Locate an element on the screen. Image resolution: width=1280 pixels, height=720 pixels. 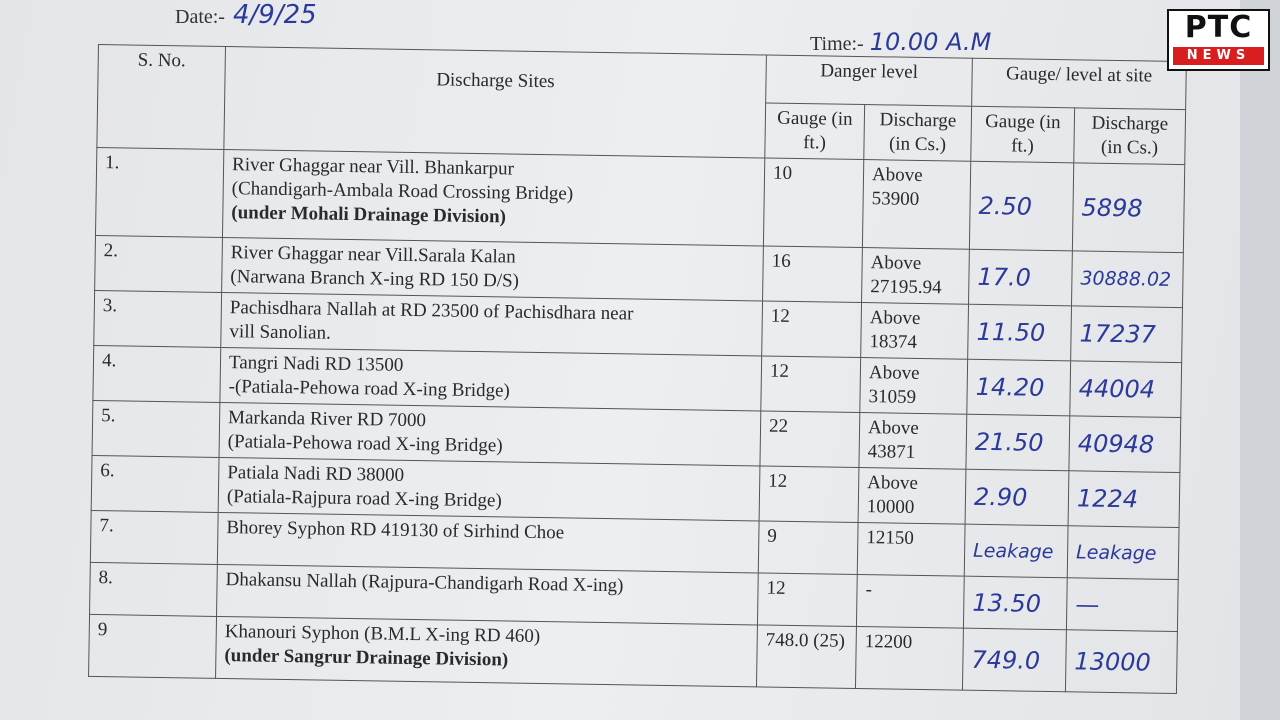
date-value: 4/9/25 is located at coordinates (274, 15).